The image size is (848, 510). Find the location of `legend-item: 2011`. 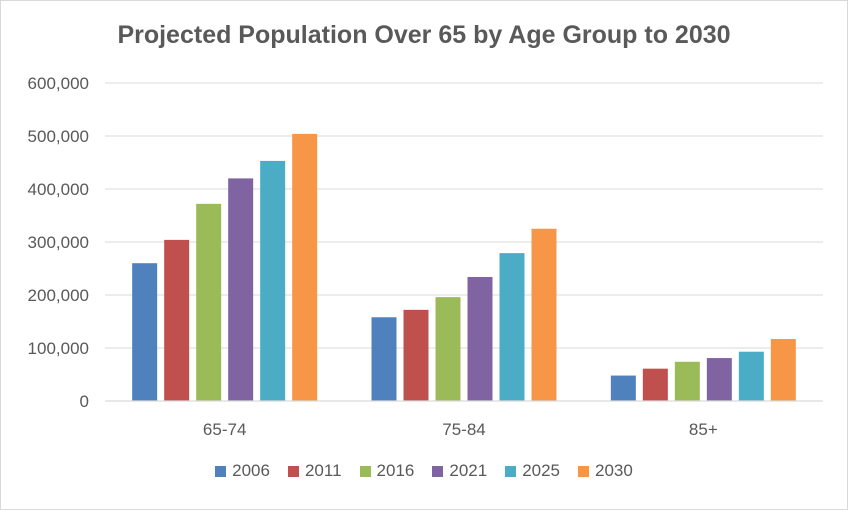

legend-item: 2011 is located at coordinates (314, 471).